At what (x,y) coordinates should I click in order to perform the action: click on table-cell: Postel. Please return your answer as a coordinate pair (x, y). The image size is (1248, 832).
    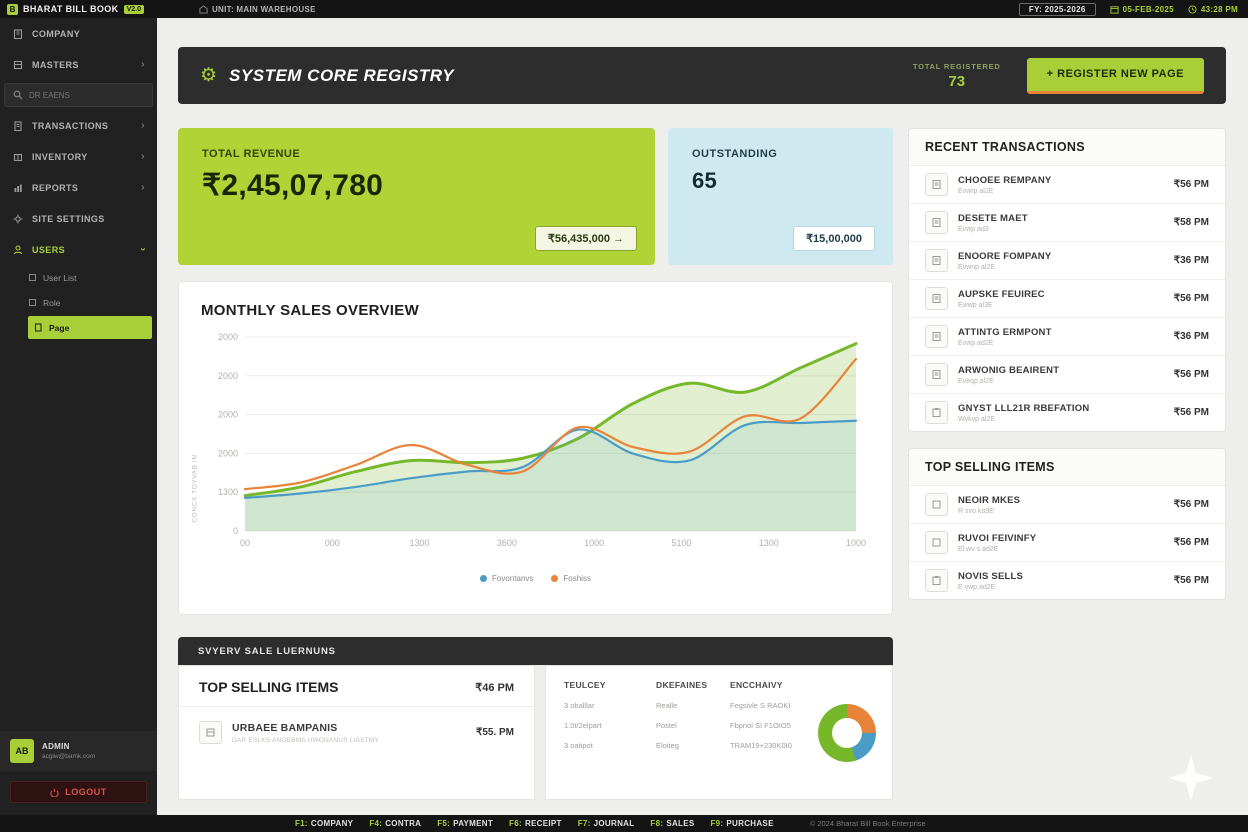
    Looking at the image, I should click on (666, 725).